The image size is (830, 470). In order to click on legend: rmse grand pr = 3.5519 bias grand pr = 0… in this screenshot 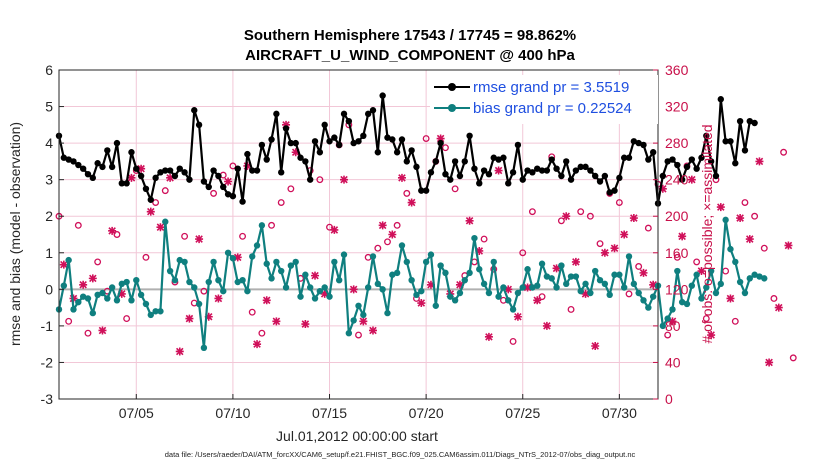, I will do `click(544, 99)`.